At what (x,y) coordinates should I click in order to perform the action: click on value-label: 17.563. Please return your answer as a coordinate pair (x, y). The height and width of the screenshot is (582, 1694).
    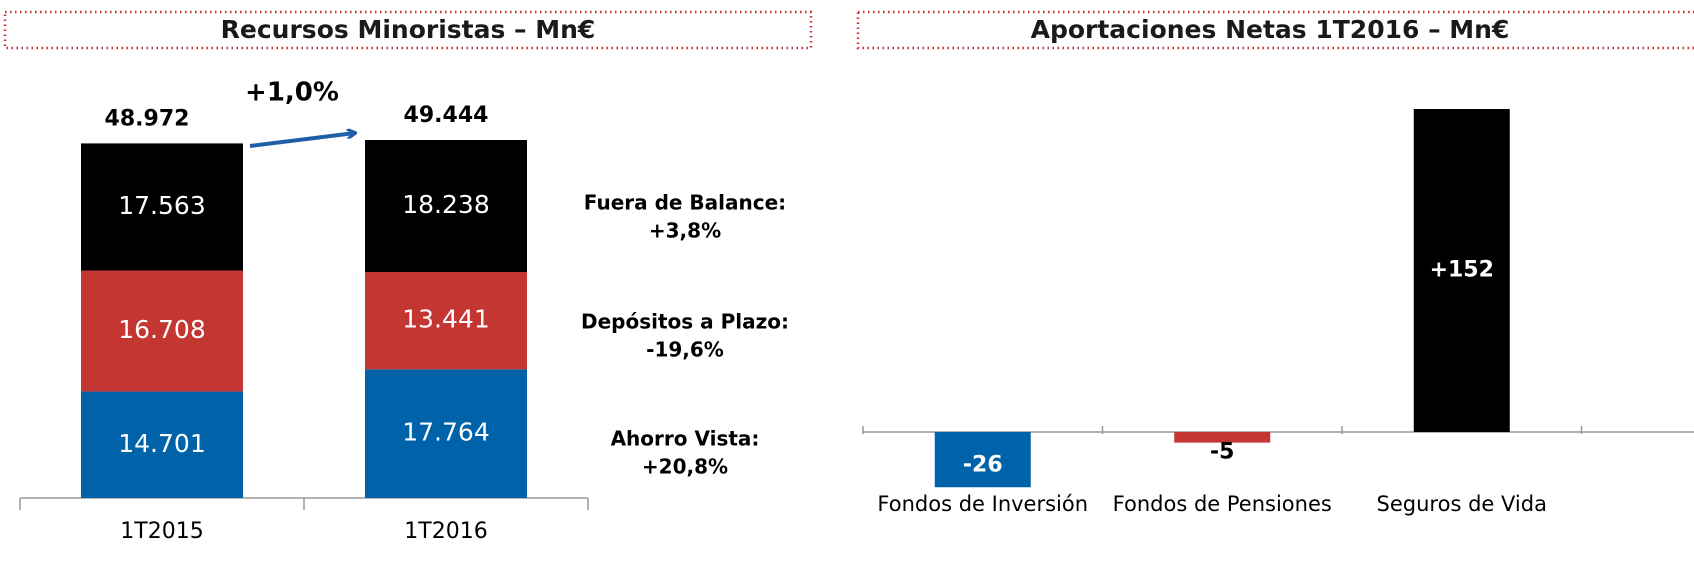
    Looking at the image, I should click on (161, 205).